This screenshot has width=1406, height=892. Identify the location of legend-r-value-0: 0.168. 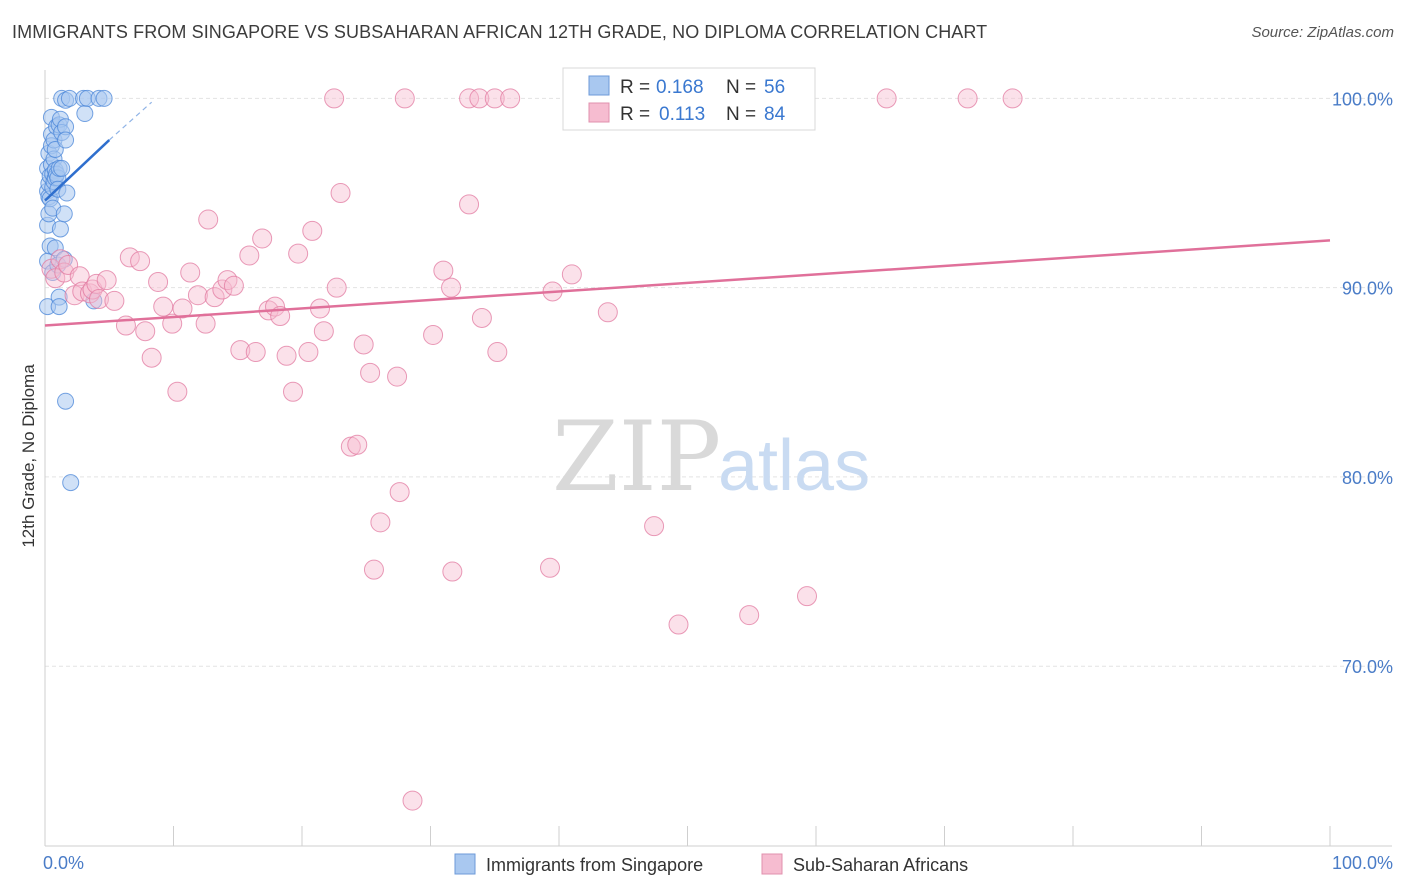
(680, 87).